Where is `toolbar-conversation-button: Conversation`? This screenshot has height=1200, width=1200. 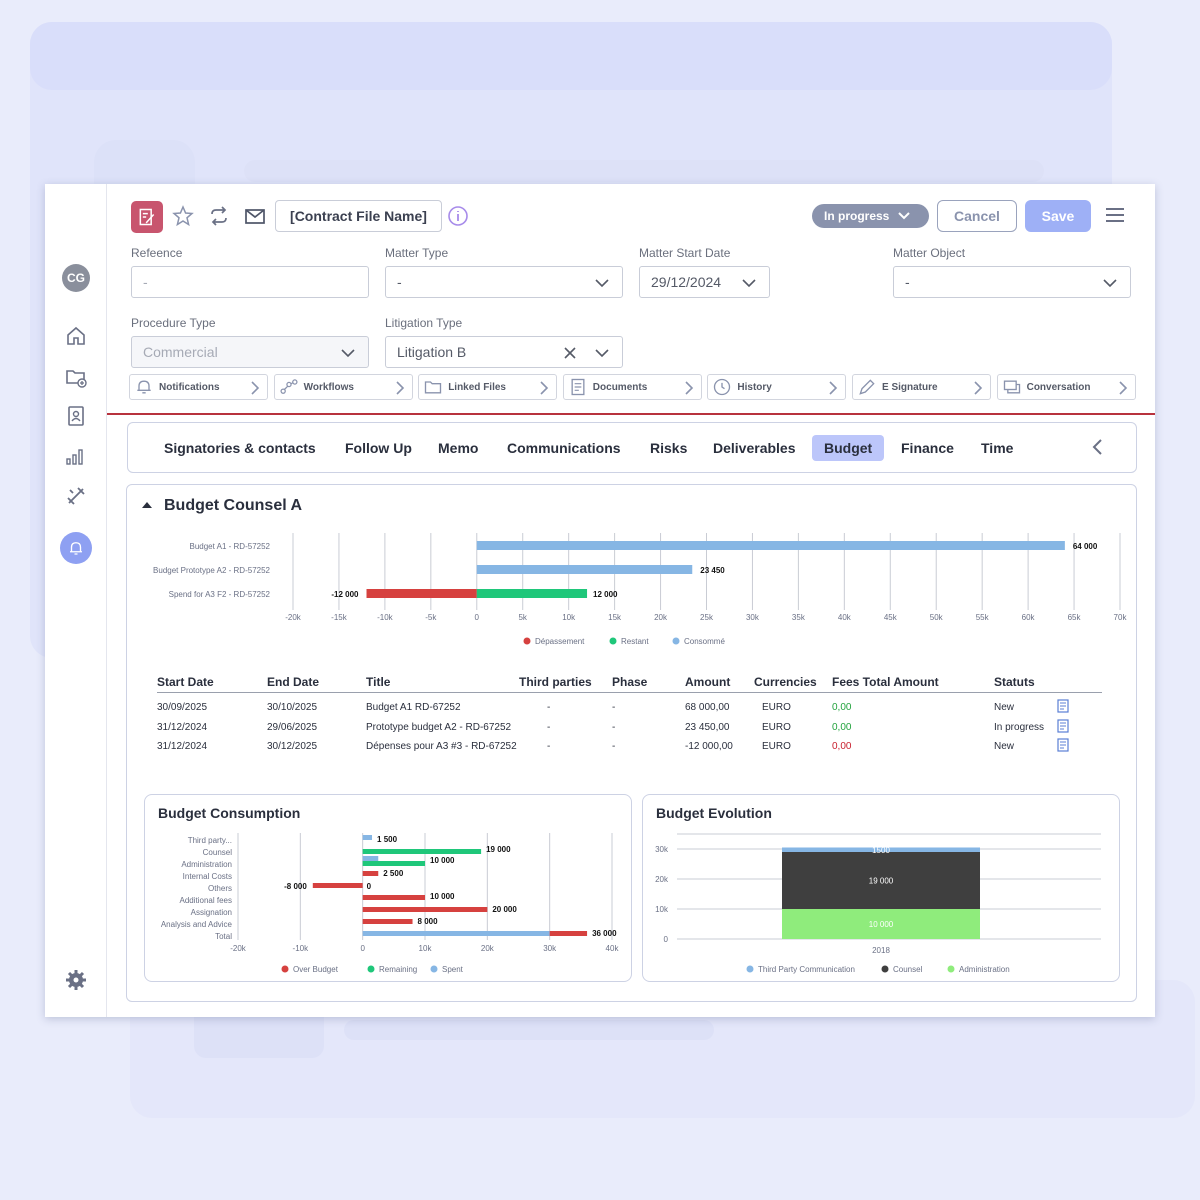
toolbar-conversation-button: Conversation is located at coordinates (1066, 387).